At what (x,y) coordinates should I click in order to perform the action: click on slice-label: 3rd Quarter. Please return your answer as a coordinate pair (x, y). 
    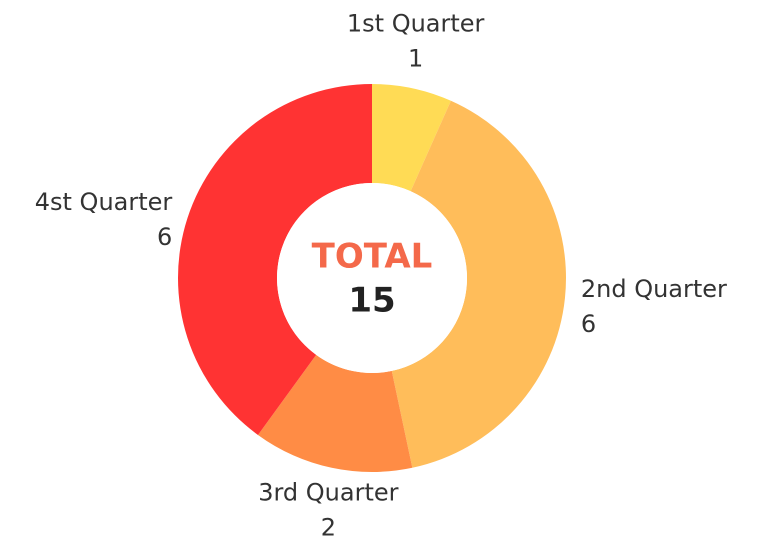
    Looking at the image, I should click on (328, 492).